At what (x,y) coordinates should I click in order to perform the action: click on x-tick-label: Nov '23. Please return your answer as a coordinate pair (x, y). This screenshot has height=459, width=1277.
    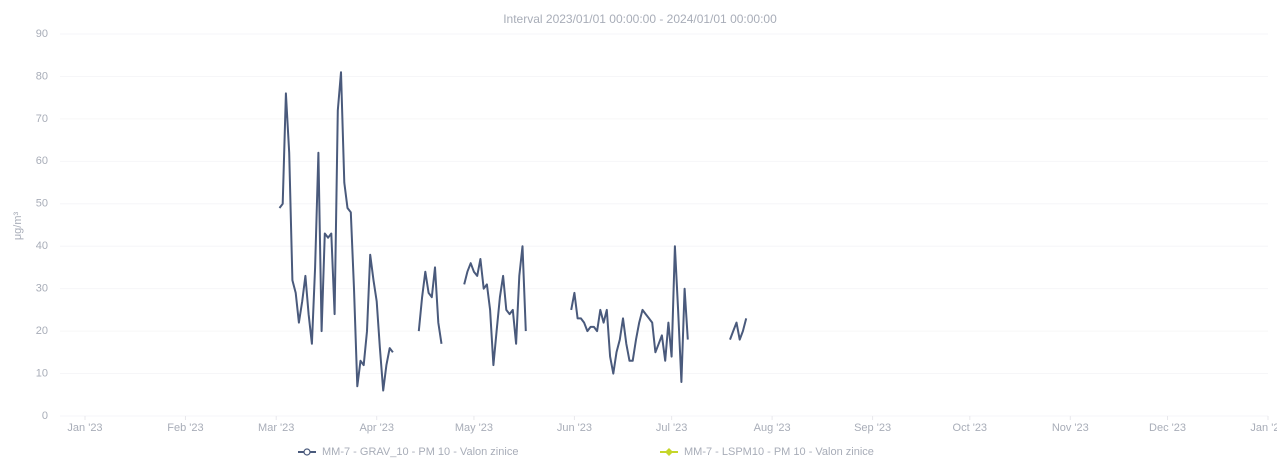
    Looking at the image, I should click on (1070, 428).